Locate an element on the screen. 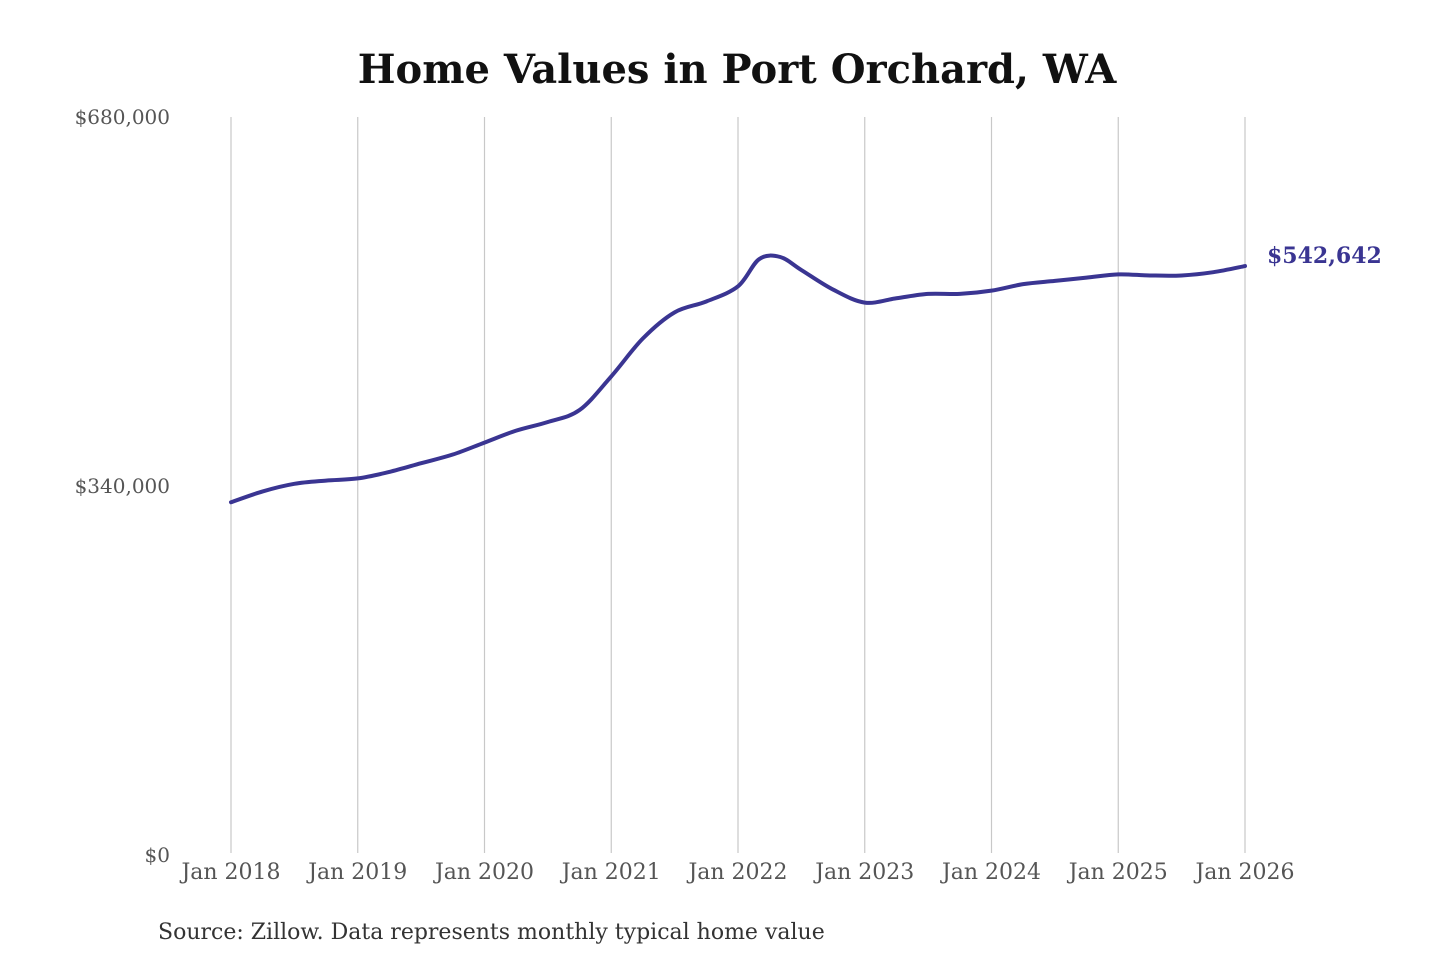  end-value-label: $542,642 is located at coordinates (1324, 256).